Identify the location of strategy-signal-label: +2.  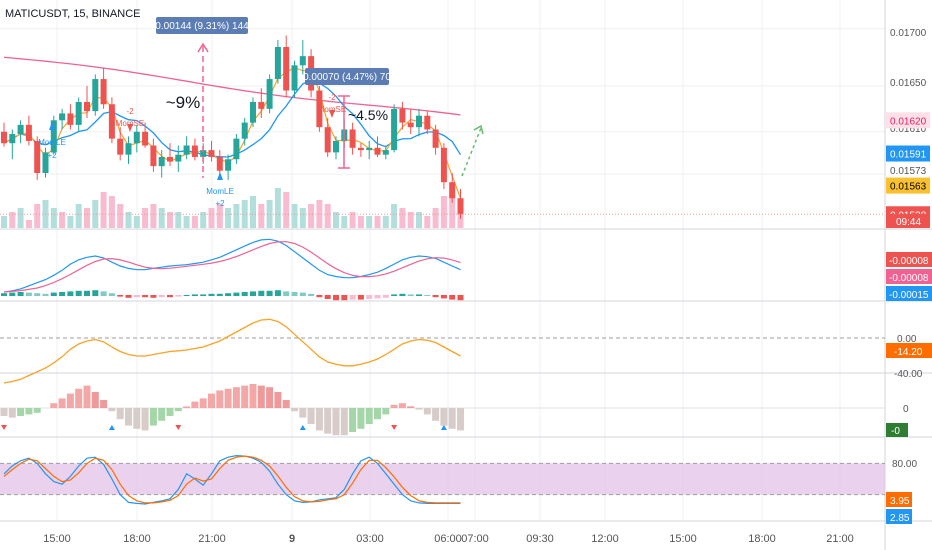
(52, 155).